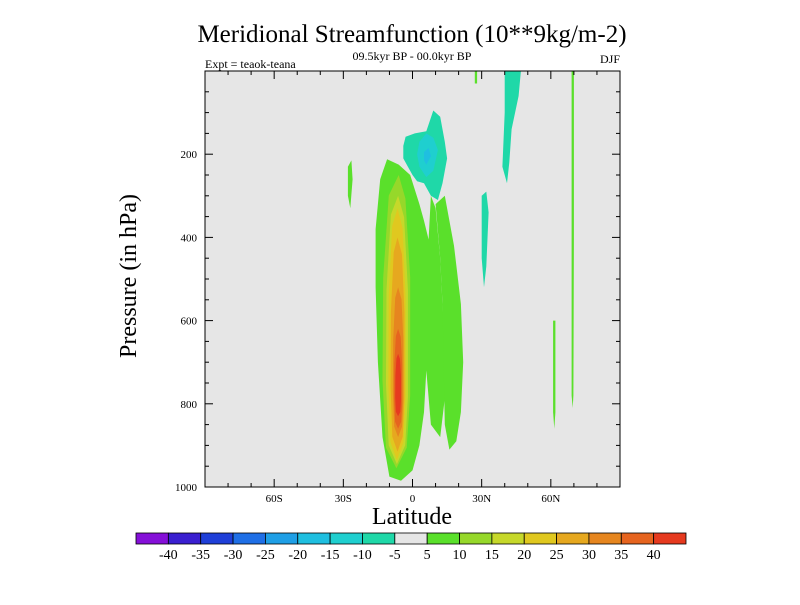  Describe the element at coordinates (485, 239) in the screenshot. I see `negative-strip-32n` at that location.